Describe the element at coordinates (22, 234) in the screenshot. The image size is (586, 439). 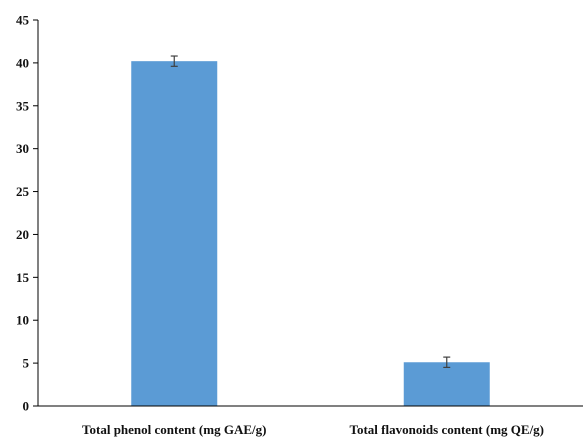
I see `y-tick-label: 20` at that location.